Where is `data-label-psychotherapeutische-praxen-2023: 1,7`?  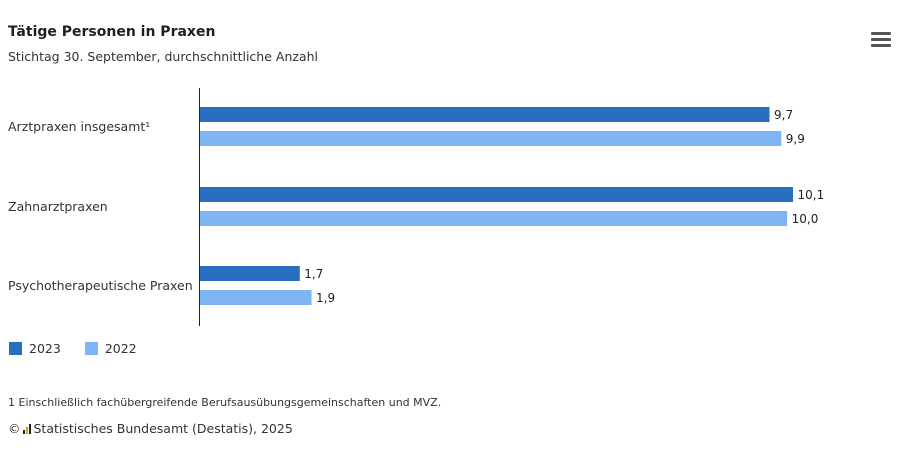 data-label-psychotherapeutische-praxen-2023: 1,7 is located at coordinates (313, 274).